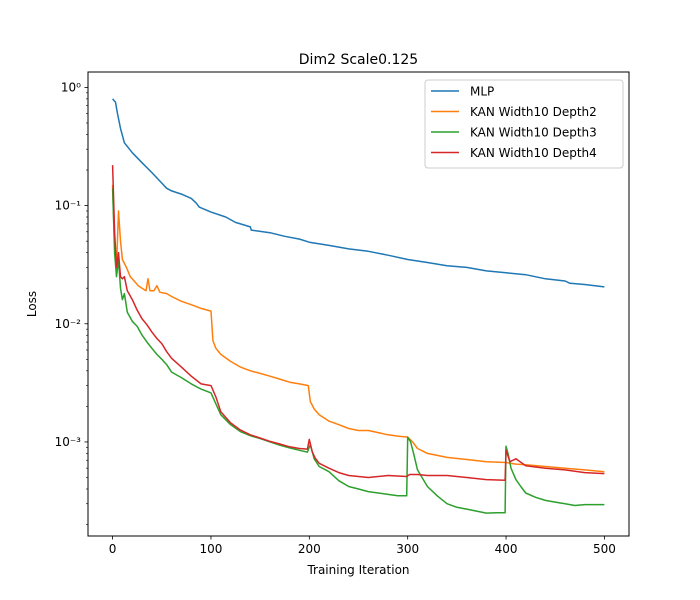 This screenshot has height=600, width=700. What do you see at coordinates (407, 549) in the screenshot?
I see `x-tick-label: 300` at bounding box center [407, 549].